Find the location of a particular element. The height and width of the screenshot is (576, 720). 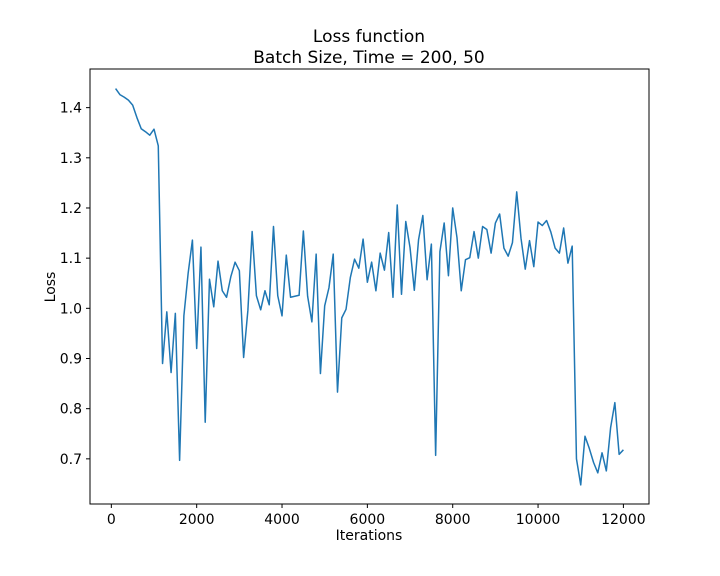

y-axis: 0.7 0.8 0.9 1.0 1.1 1.2 1.3 1.4 is located at coordinates (75, 284).